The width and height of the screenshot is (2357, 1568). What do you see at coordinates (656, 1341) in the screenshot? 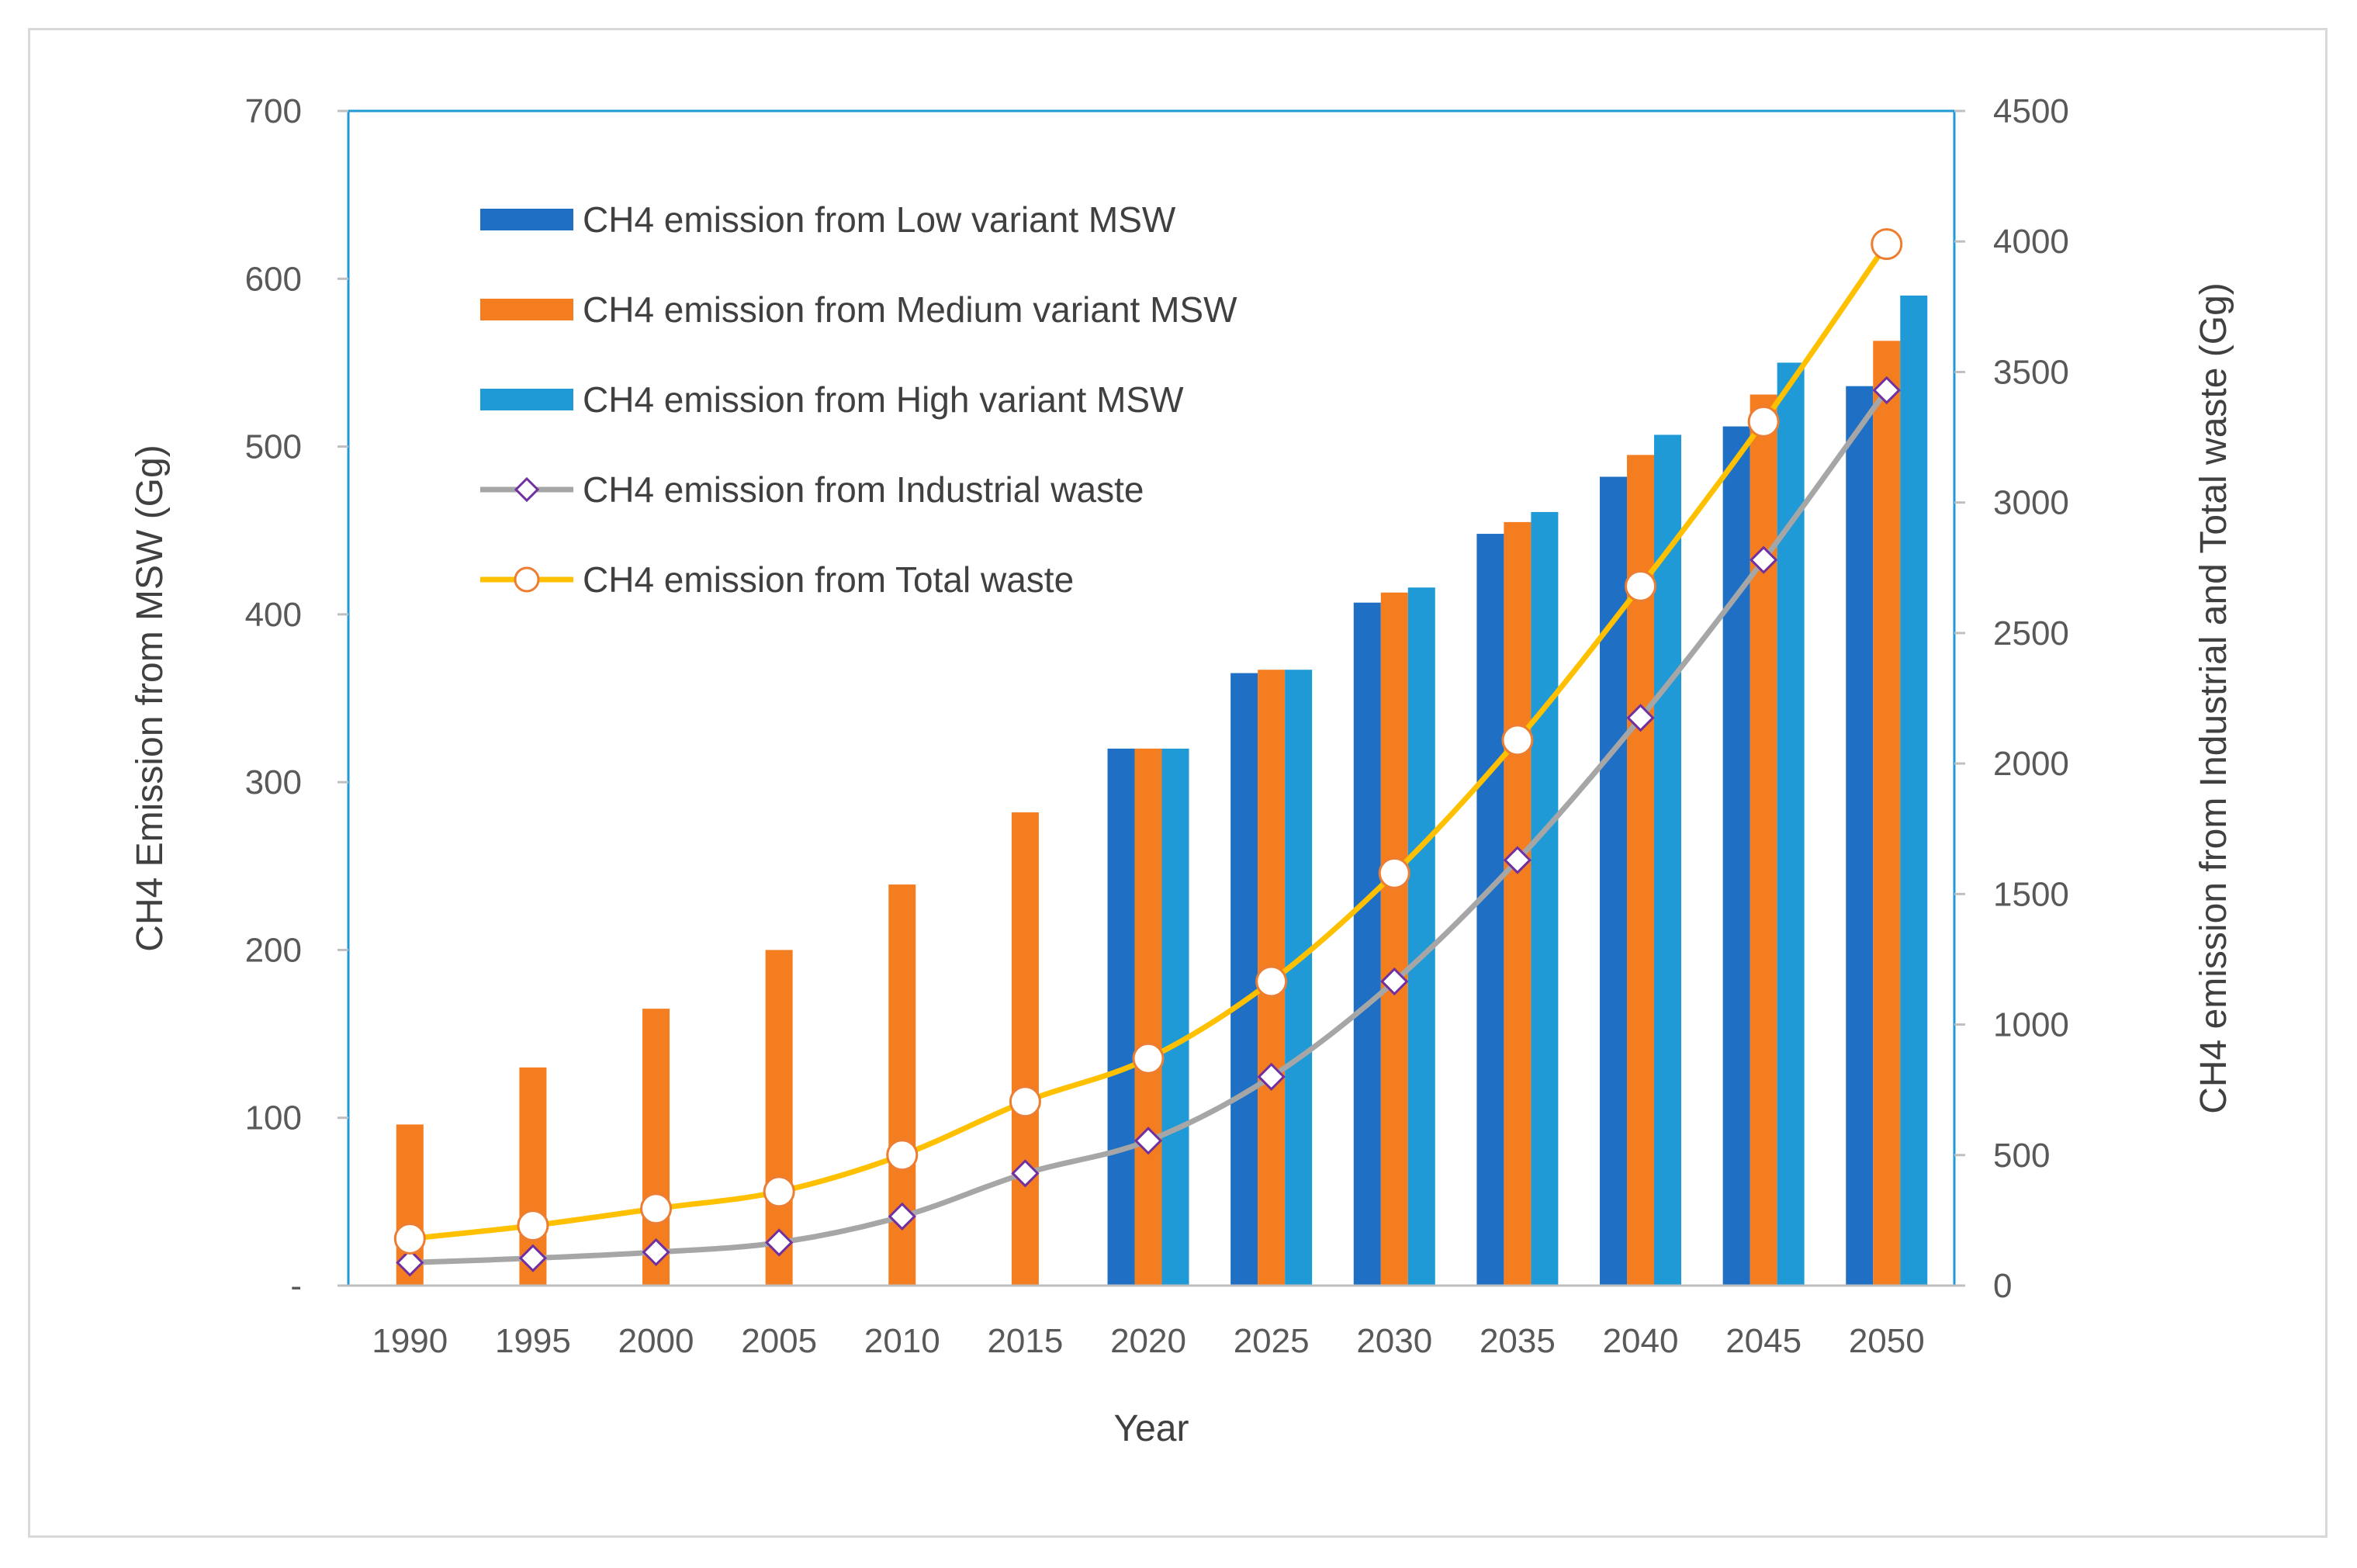
I see `x-tick-label: 2000` at bounding box center [656, 1341].